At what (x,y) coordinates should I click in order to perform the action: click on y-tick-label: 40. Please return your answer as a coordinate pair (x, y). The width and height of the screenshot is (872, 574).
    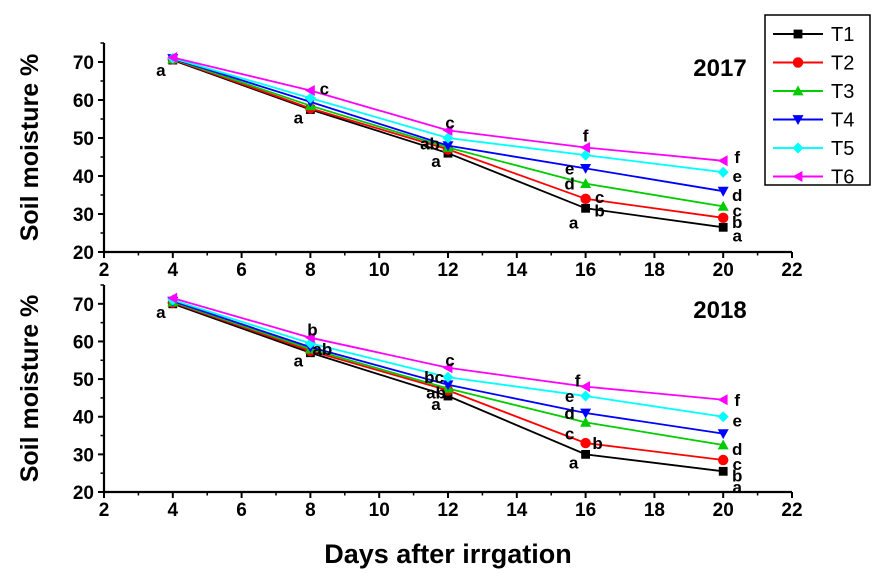
    Looking at the image, I should click on (83, 418).